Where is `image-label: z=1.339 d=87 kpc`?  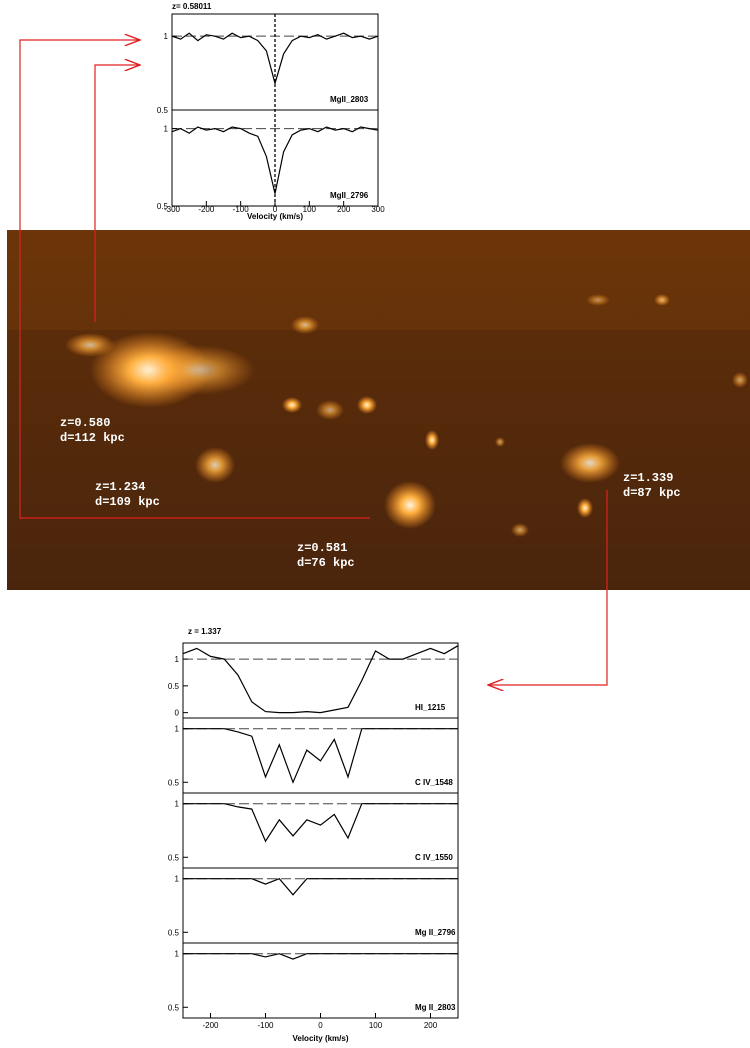 image-label: z=1.339 d=87 kpc is located at coordinates (652, 486).